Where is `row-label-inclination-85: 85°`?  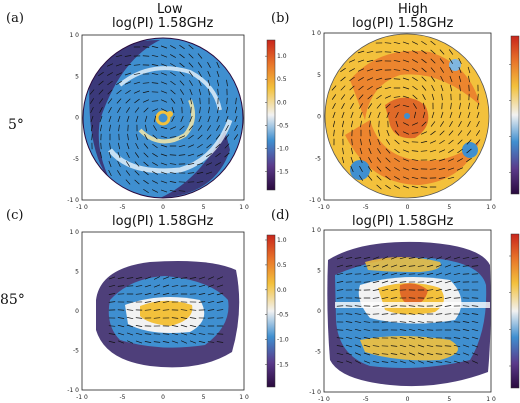
row-label-inclination-85: 85° is located at coordinates (12, 300).